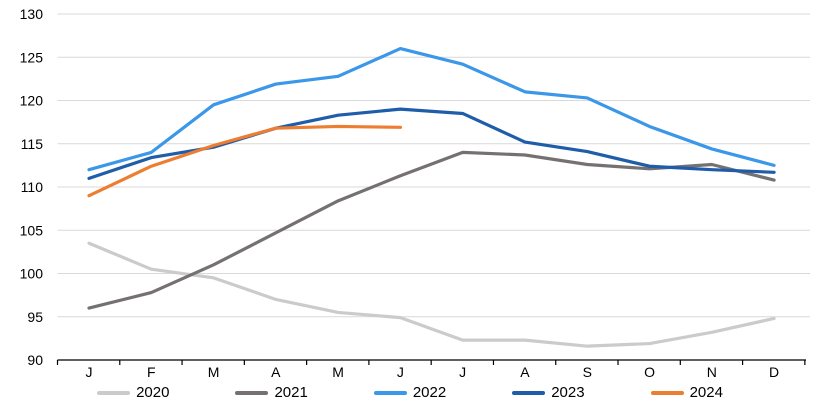  Describe the element at coordinates (35, 360) in the screenshot. I see `y-axis-tick-label: 90` at that location.